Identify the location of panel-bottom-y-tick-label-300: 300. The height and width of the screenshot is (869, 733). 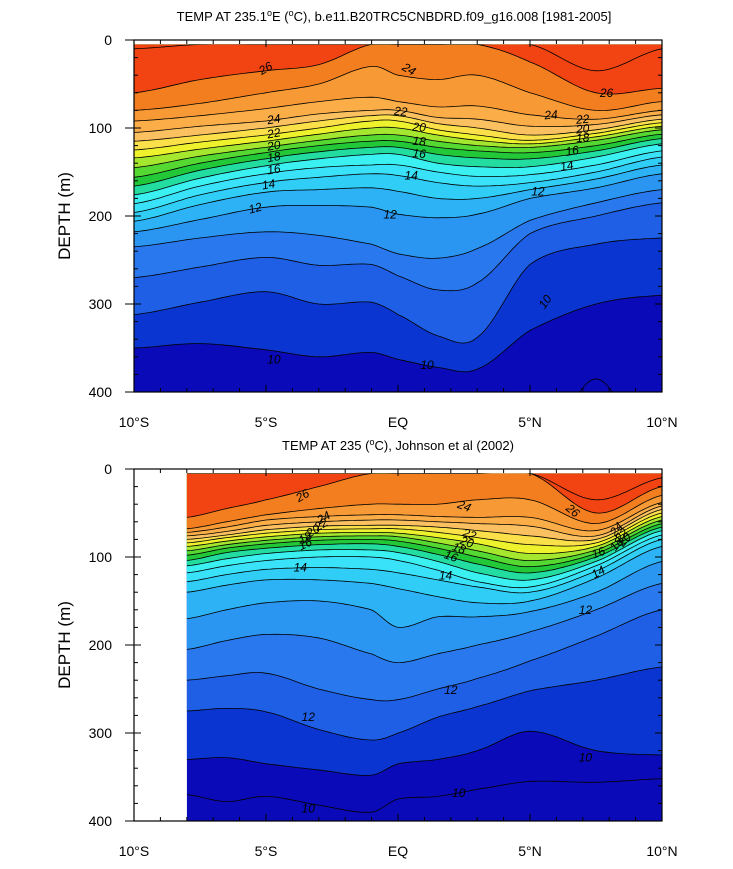
(101, 733).